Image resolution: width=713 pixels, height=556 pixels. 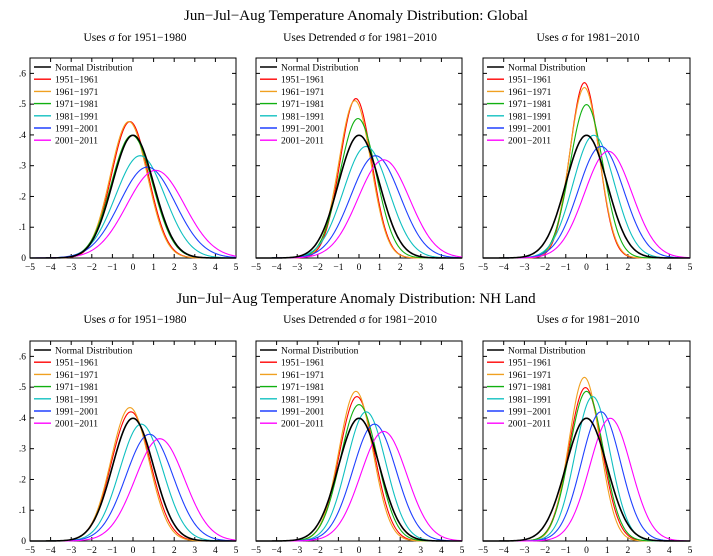 I want to click on y-tick-label: .1, so click(x=22, y=228).